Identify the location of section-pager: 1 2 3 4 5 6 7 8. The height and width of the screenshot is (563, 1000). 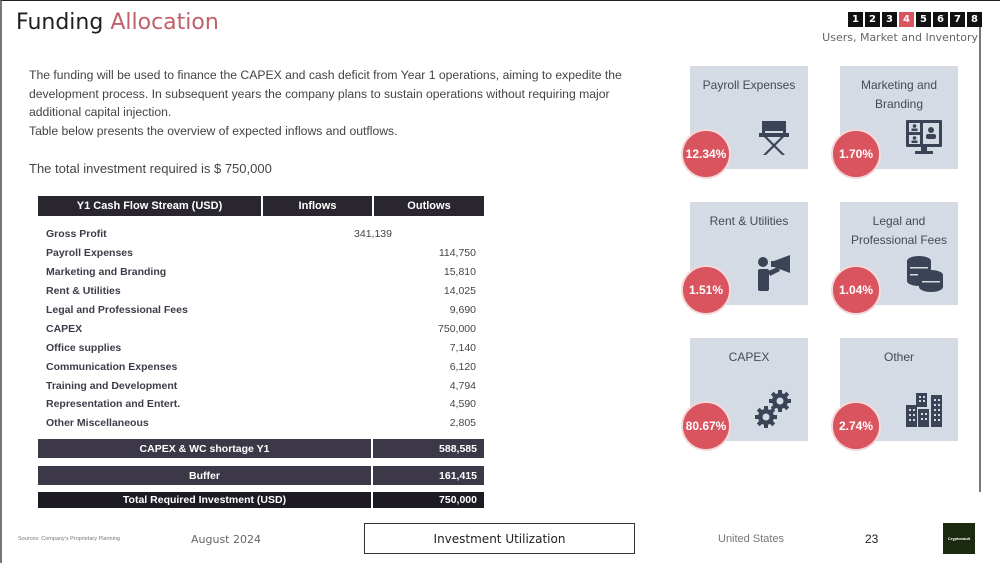
(915, 19).